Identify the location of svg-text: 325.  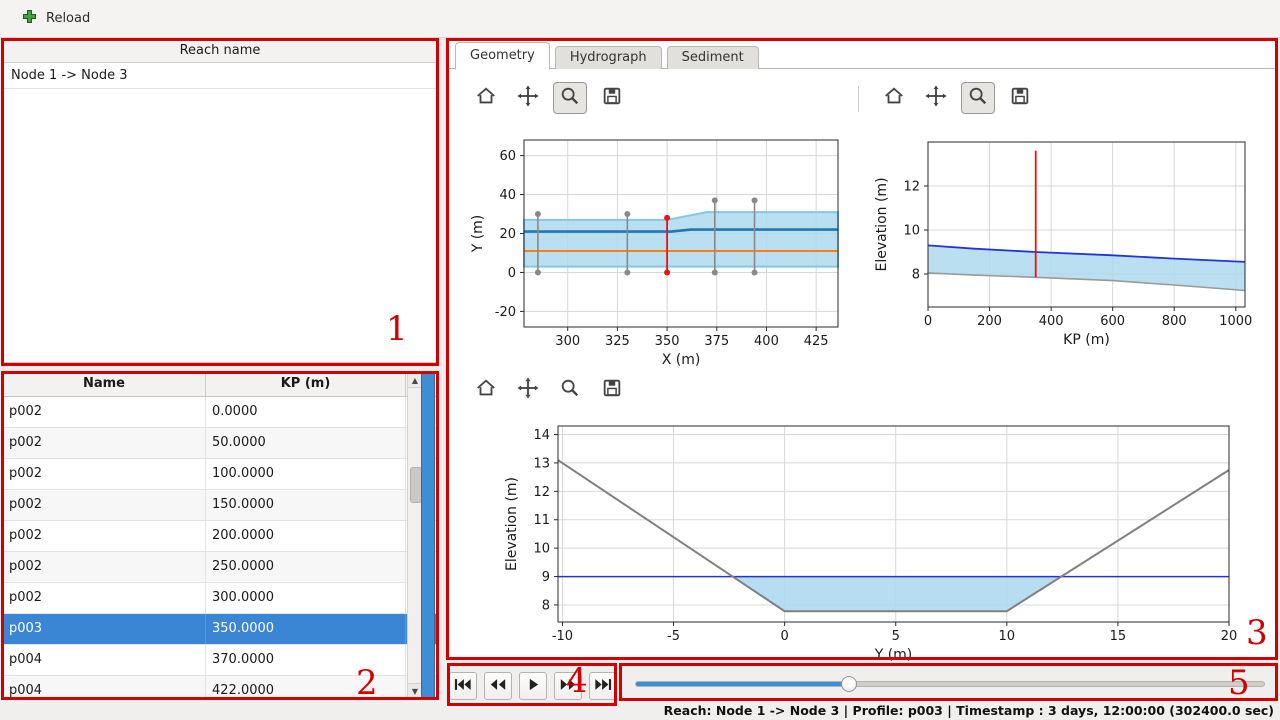
(617, 341).